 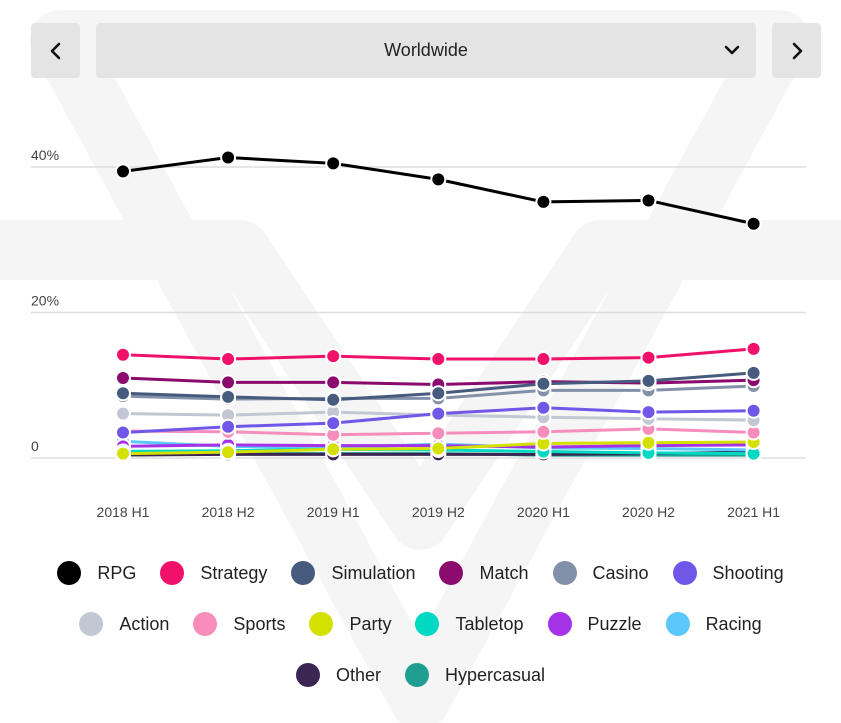 I want to click on legend-item-casino: Casino, so click(x=600, y=573).